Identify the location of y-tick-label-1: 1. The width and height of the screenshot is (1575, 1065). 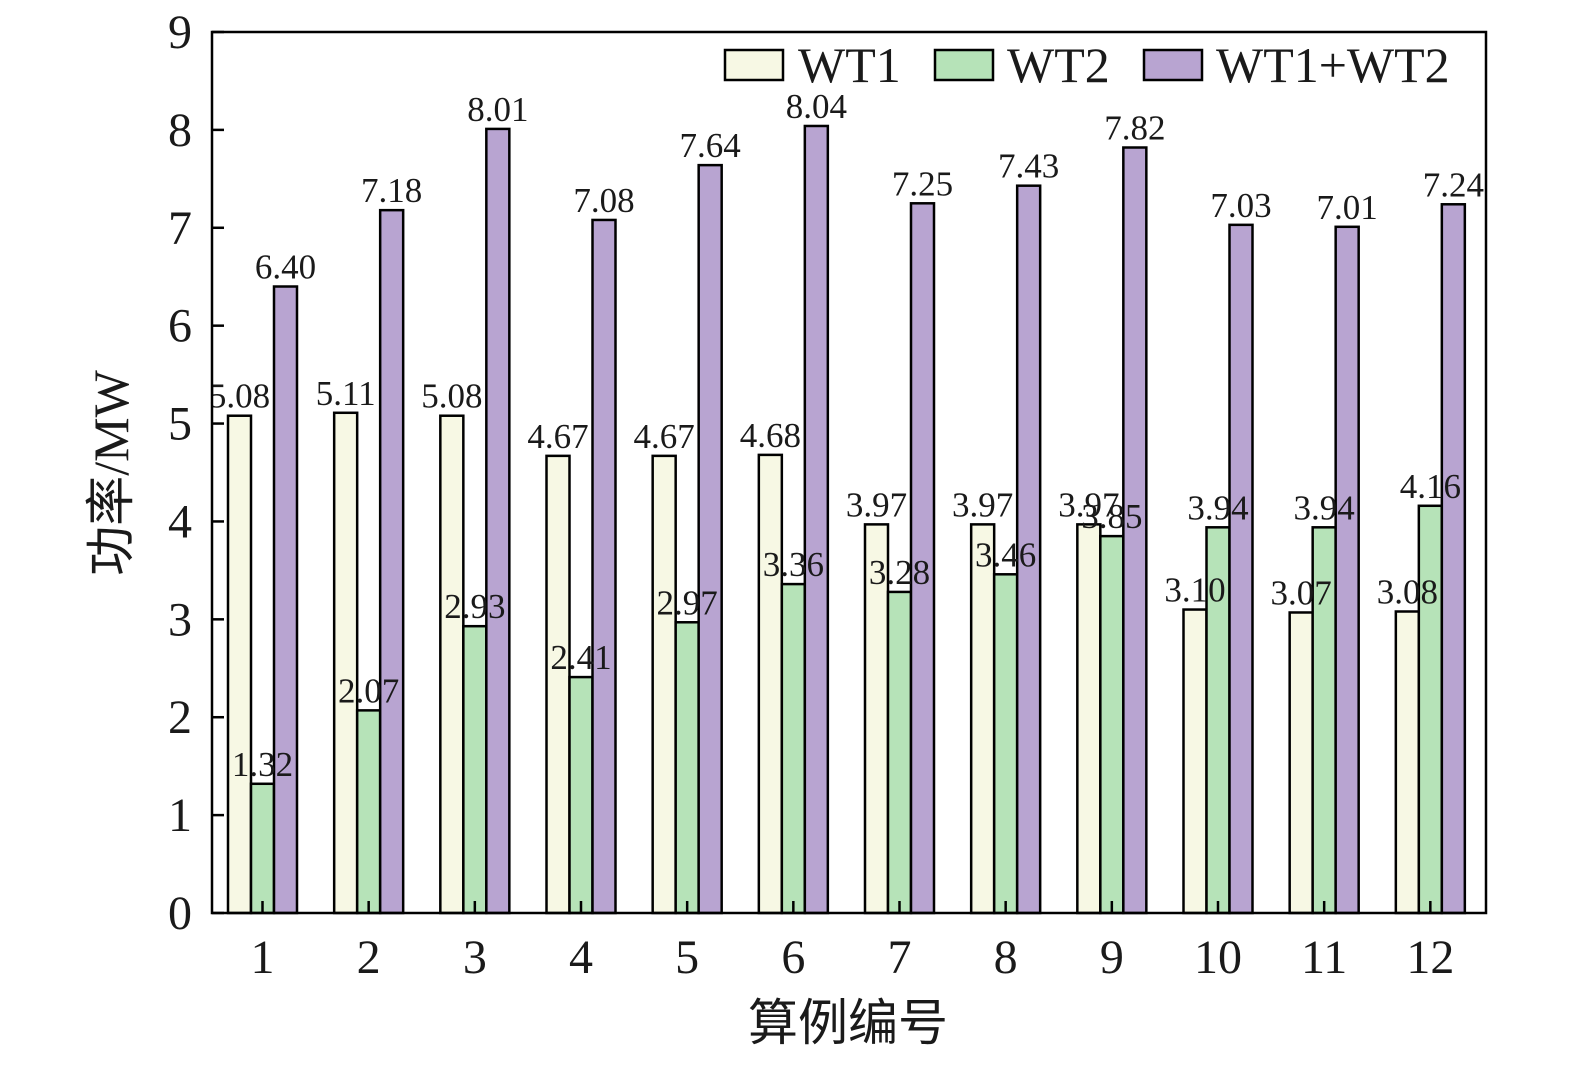
(180, 815).